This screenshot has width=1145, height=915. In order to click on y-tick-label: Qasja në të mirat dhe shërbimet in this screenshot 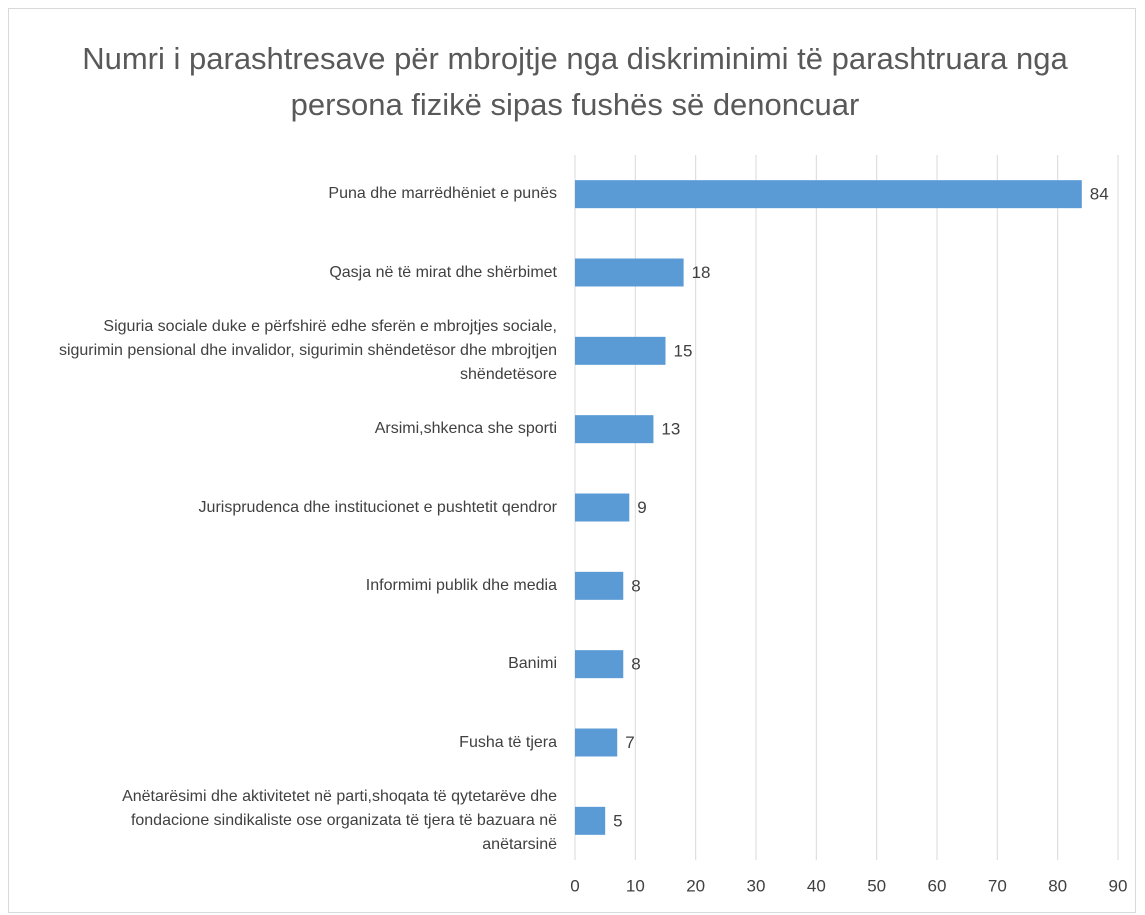, I will do `click(443, 272)`.